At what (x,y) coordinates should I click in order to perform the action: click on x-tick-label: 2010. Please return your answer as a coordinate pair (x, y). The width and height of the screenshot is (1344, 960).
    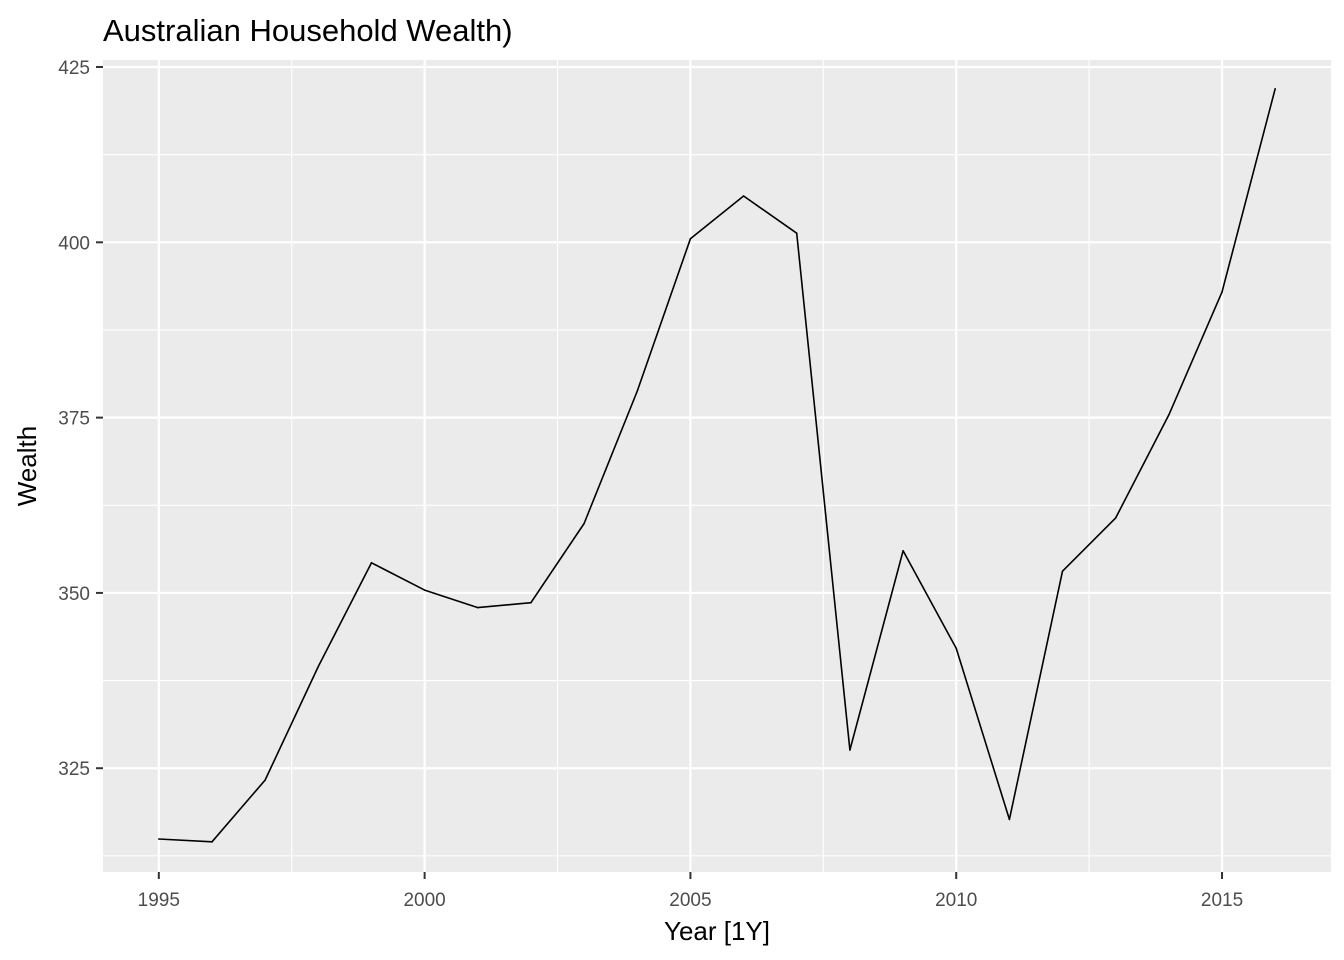
    Looking at the image, I should click on (956, 900).